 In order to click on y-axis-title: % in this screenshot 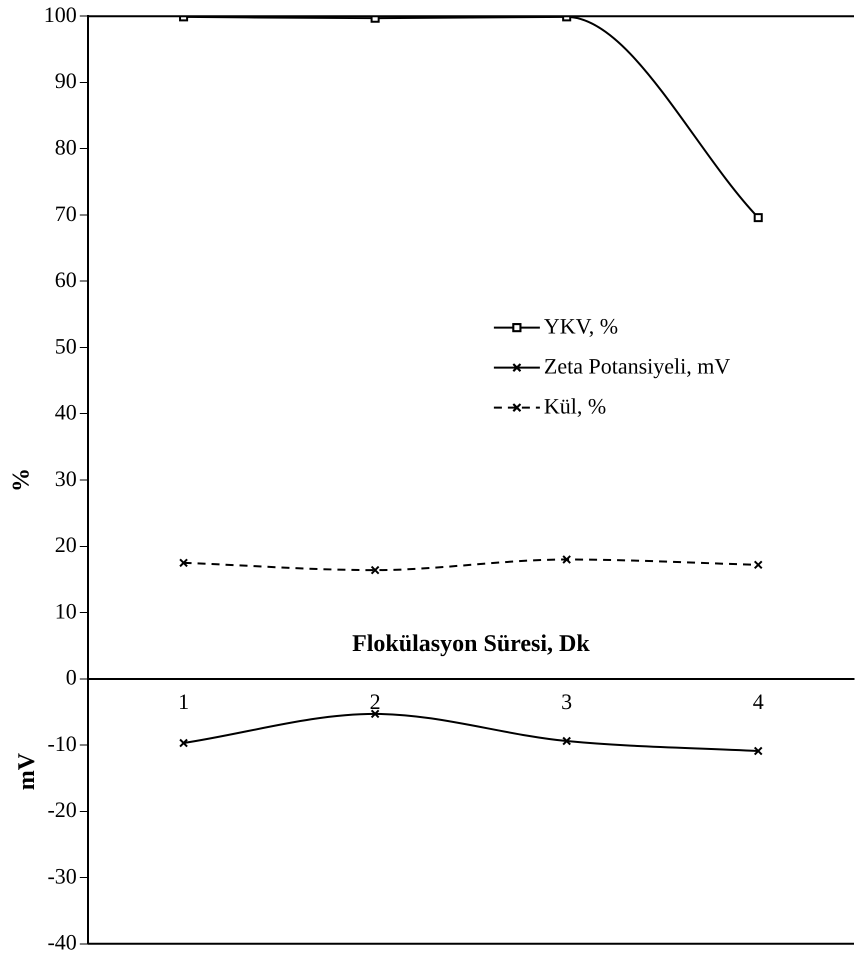, I will do `click(21, 480)`.